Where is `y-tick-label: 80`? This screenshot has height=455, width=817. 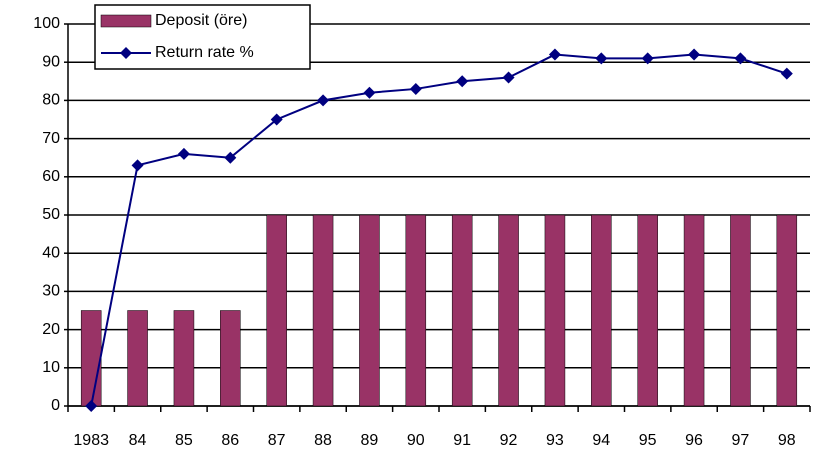 y-tick-label: 80 is located at coordinates (51, 100).